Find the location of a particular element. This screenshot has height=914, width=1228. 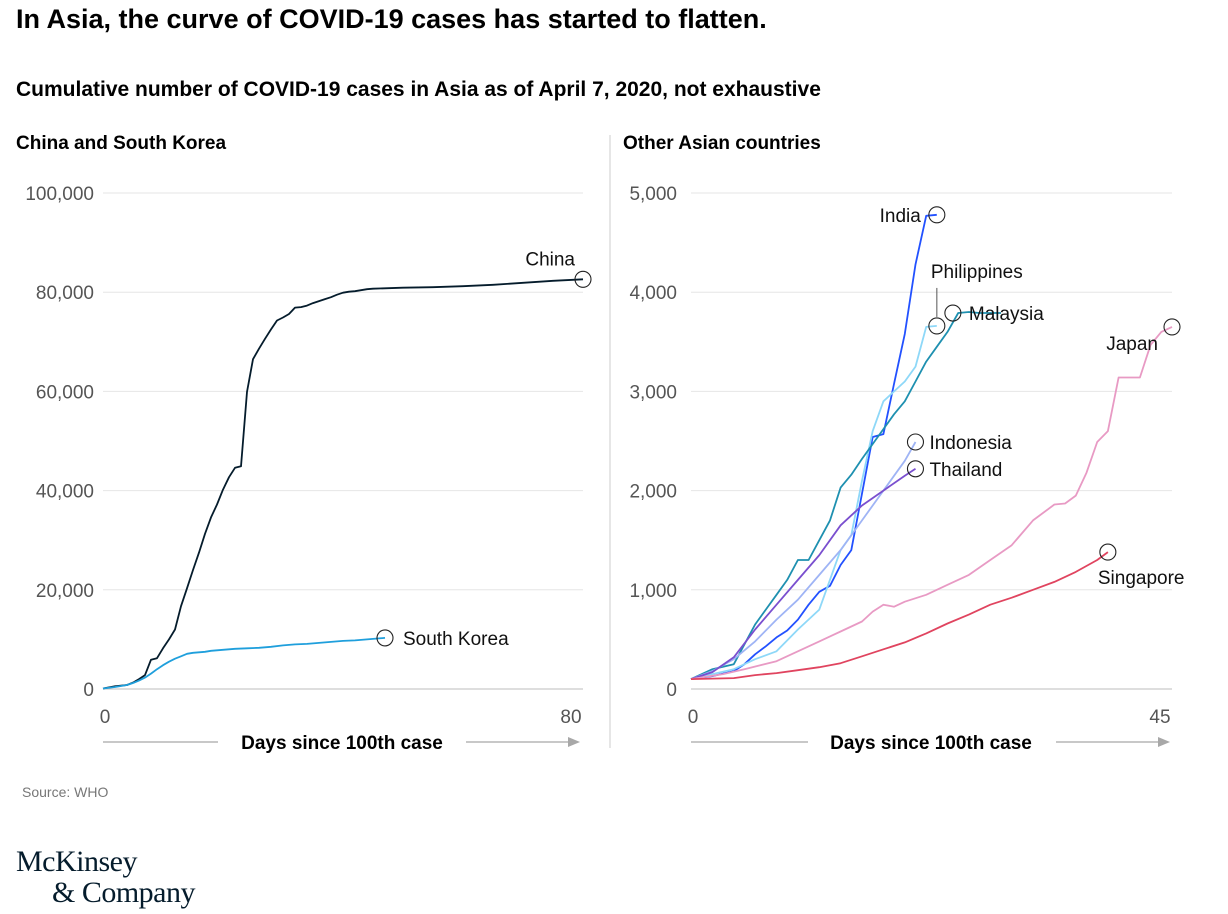

mckinsey-logo: McKinsey & Company is located at coordinates (106, 877).